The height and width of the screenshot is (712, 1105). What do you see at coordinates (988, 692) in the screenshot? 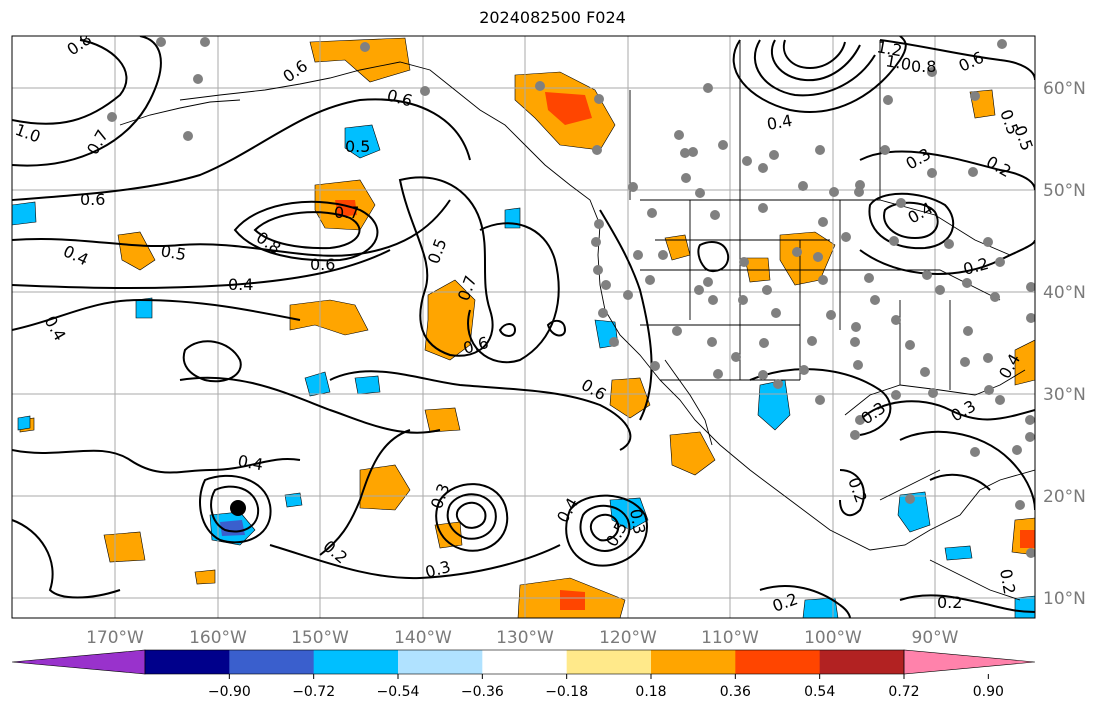
I see `colorbar-tick-label: 0.90` at bounding box center [988, 692].